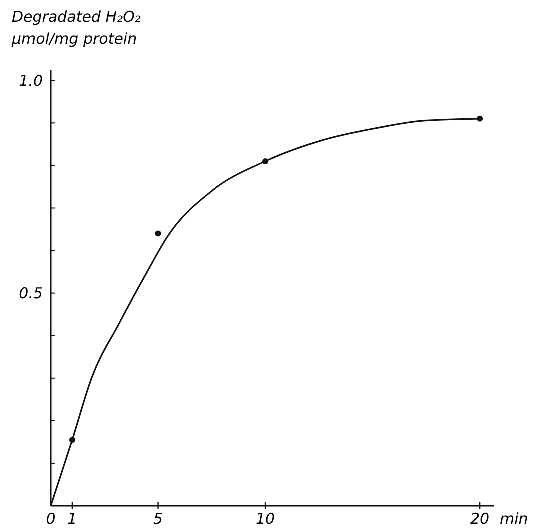 The image size is (534, 531). Describe the element at coordinates (266, 519) in the screenshot. I see `x-tick-label: 10` at that location.